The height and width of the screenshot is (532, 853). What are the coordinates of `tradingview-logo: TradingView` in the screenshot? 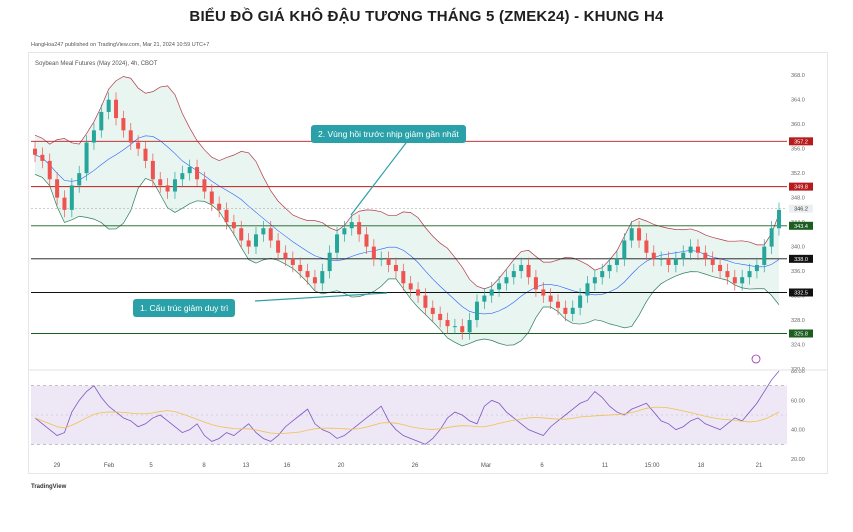 It's located at (49, 487).